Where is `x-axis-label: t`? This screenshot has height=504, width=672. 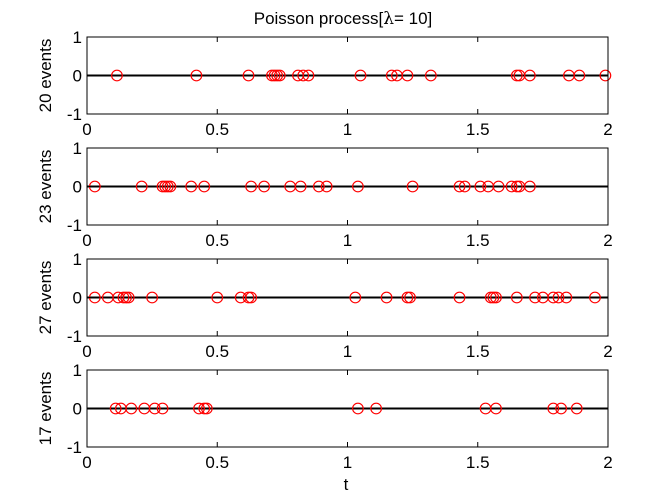 x-axis-label: t is located at coordinates (346, 484).